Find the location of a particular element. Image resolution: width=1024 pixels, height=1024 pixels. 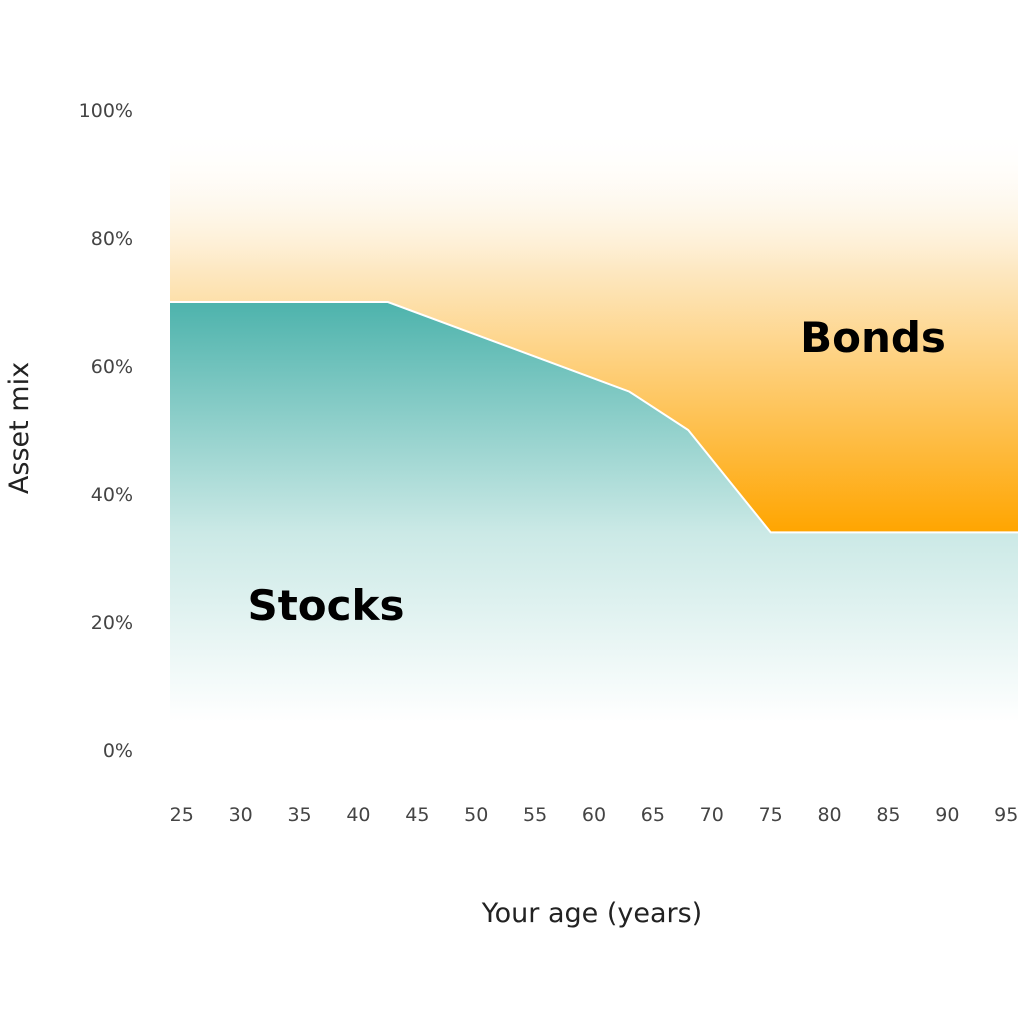

y-axis-title: Asset mix is located at coordinates (19, 428).